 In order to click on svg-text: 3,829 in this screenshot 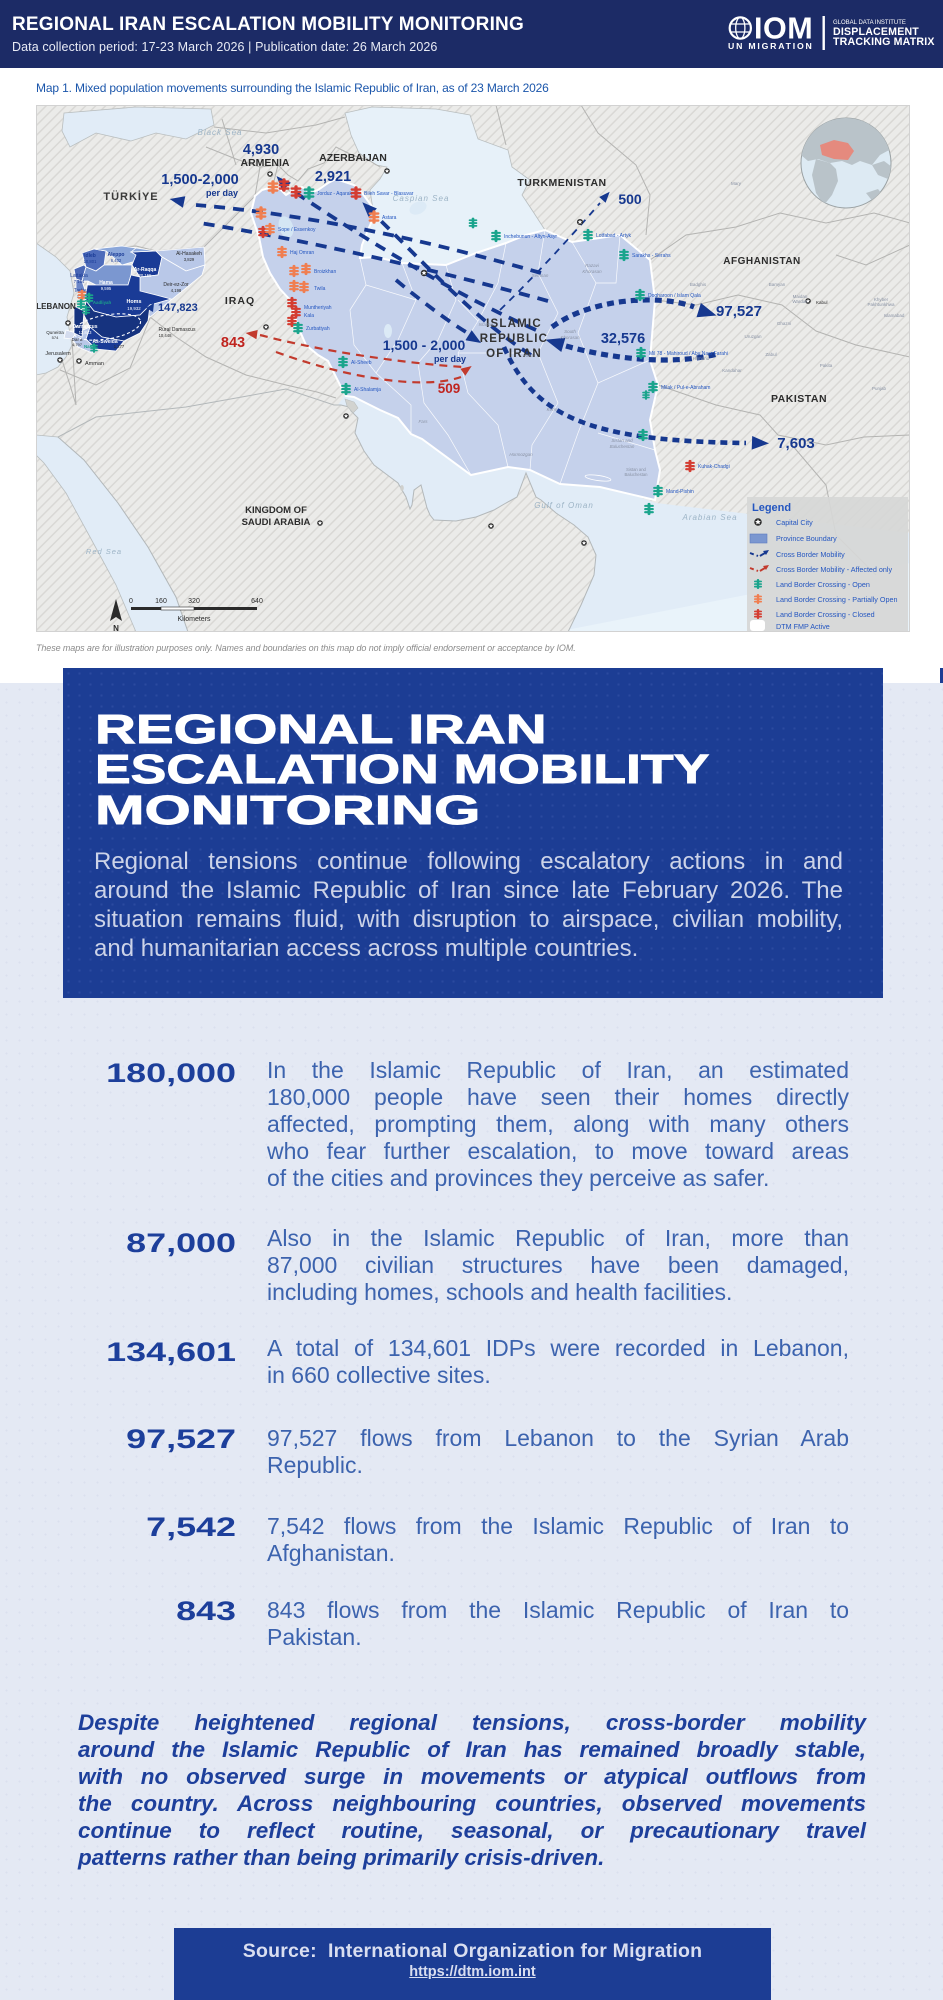, I will do `click(189, 259)`.